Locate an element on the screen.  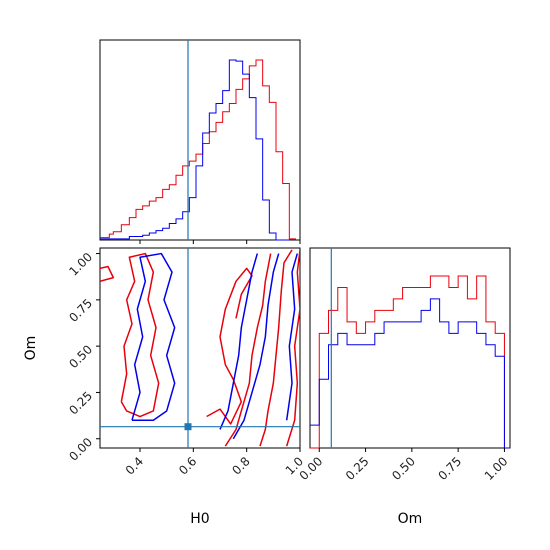
contour-truth-marker is located at coordinates (188, 427).